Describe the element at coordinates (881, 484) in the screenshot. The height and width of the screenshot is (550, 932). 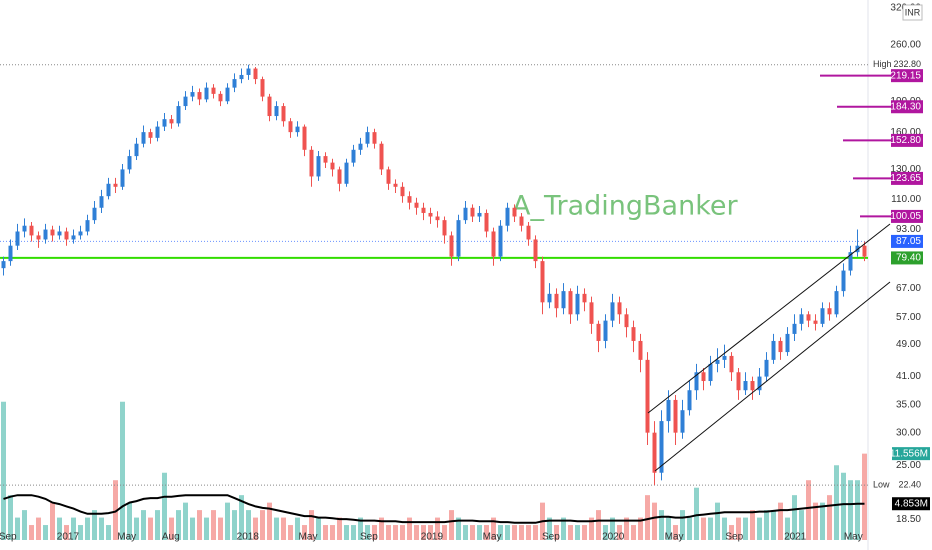
I see `hi-lo-name: Low` at that location.